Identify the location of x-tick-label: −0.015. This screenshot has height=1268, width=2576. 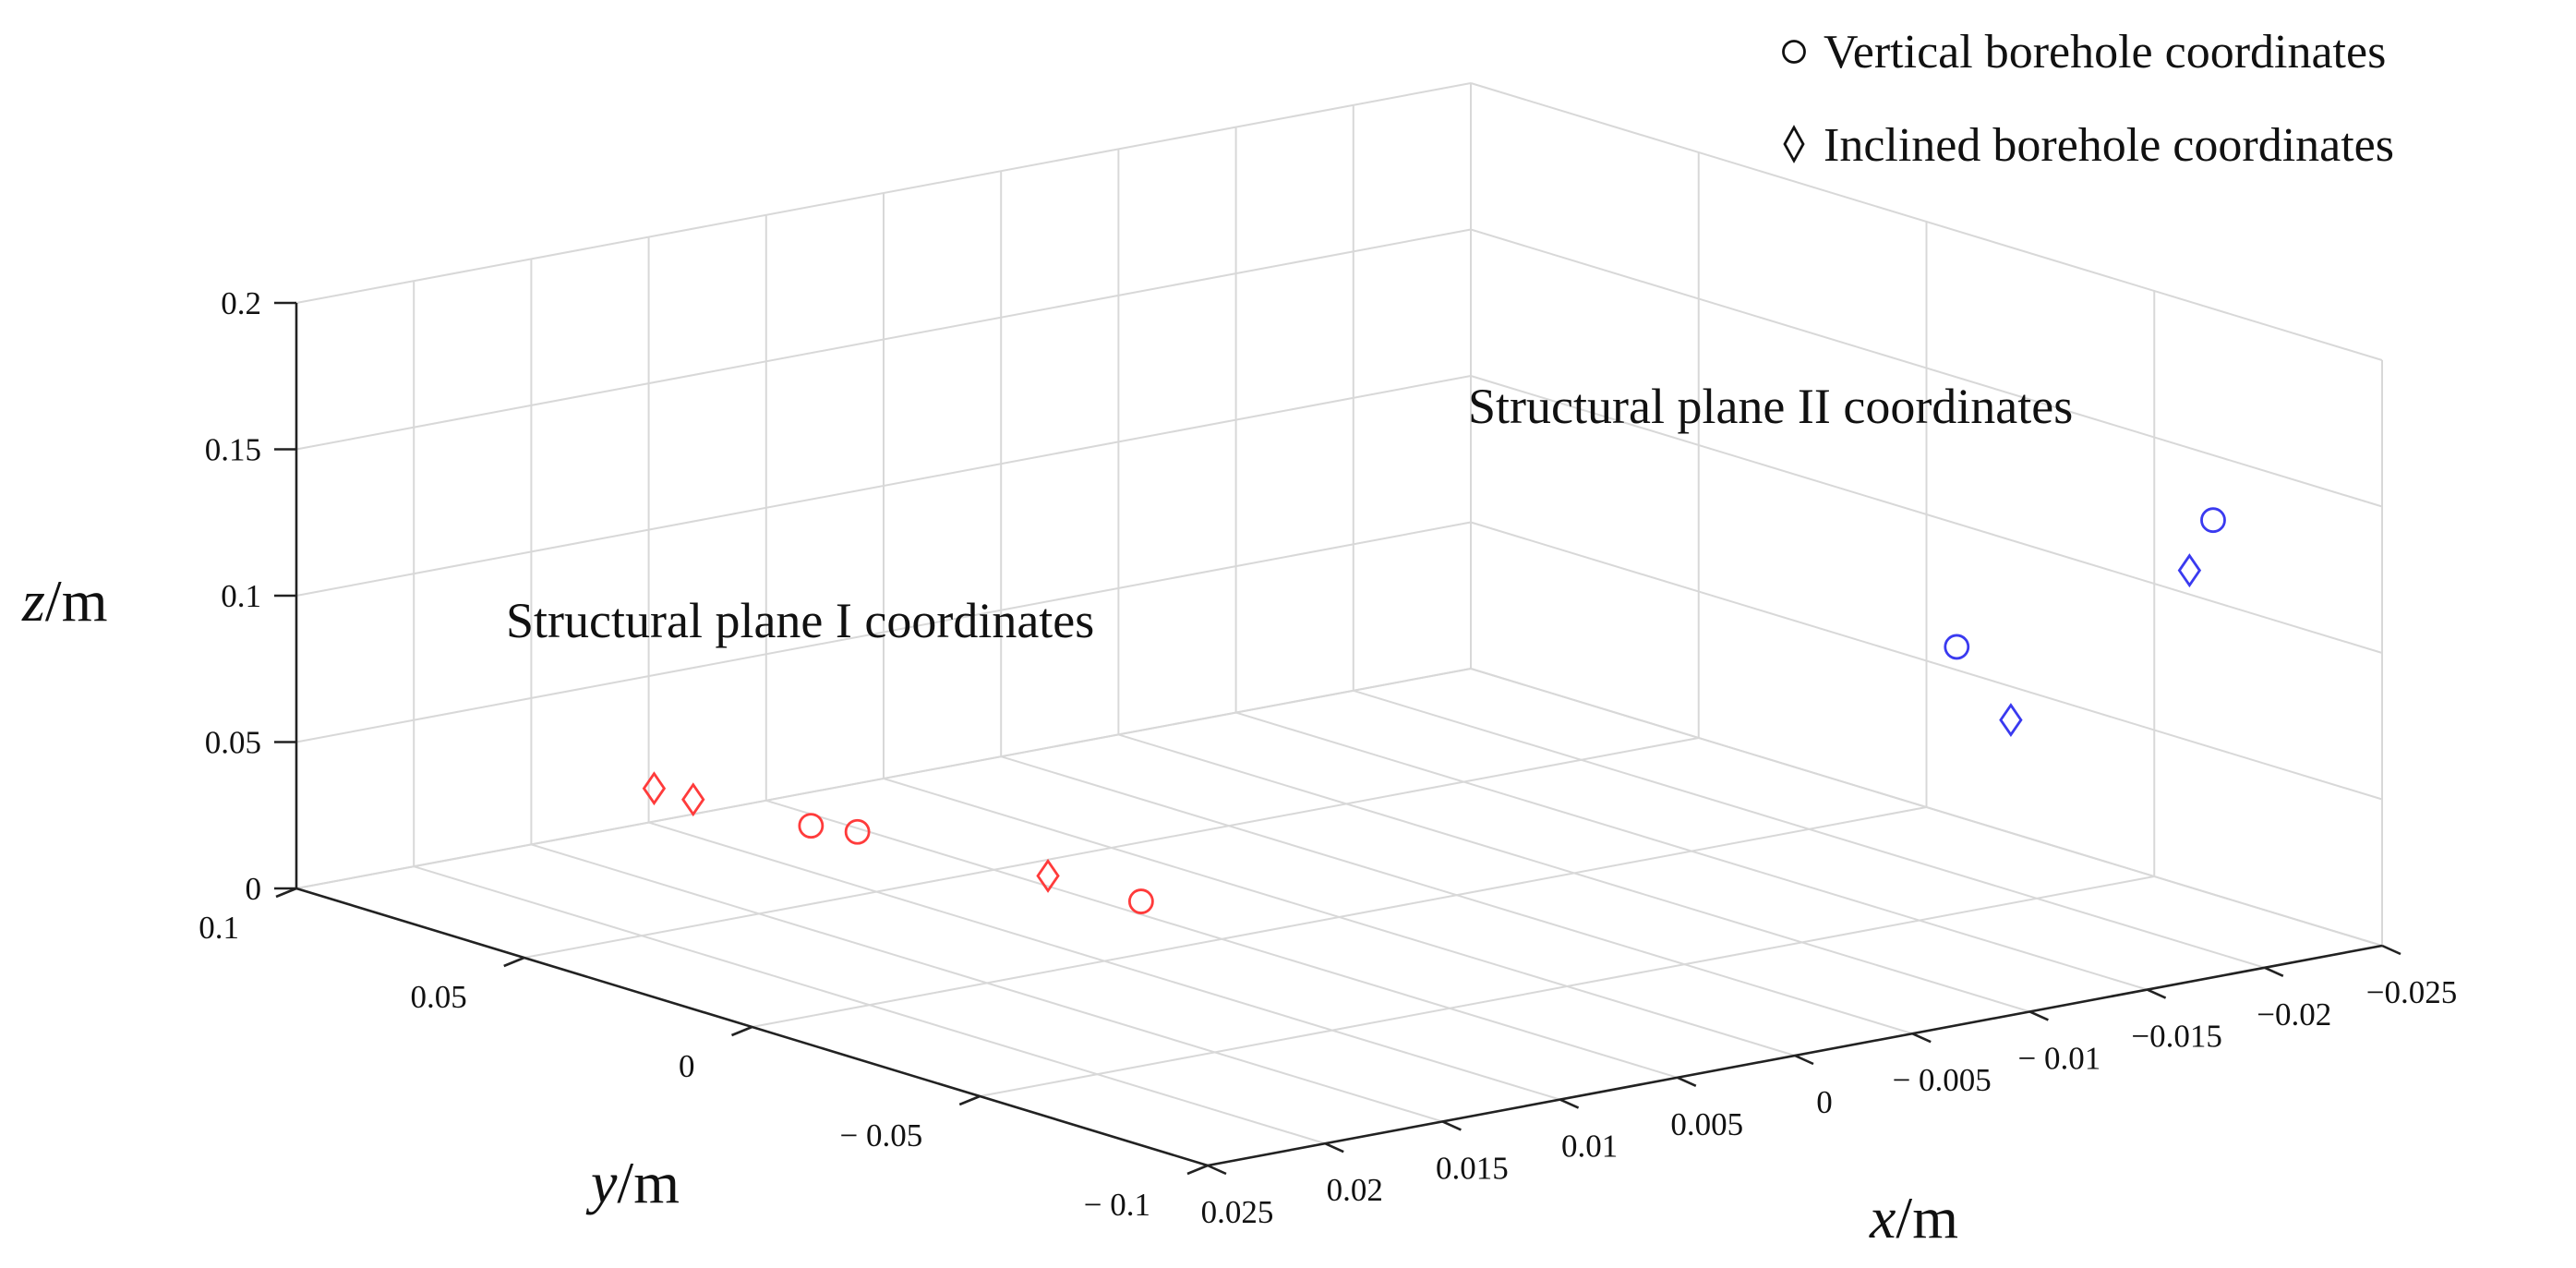
(2176, 1037).